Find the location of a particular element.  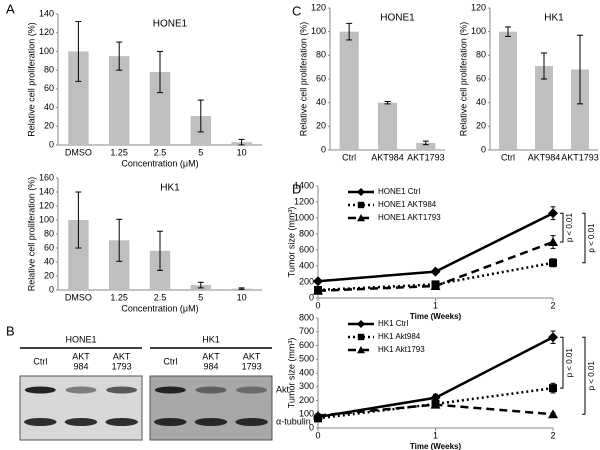

x-tick-label: Ctrl is located at coordinates (349, 157).